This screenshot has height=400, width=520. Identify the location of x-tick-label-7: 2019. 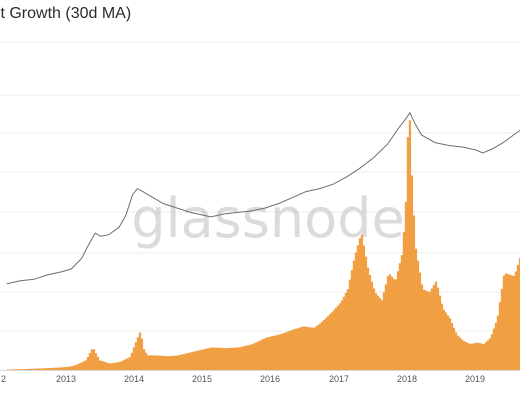
(475, 379).